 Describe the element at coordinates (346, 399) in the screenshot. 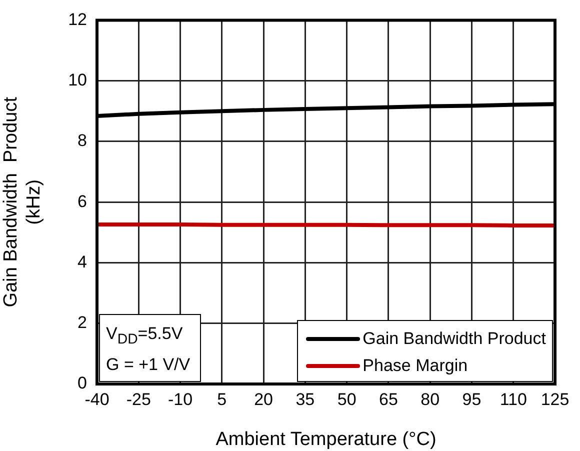

I see `x-tick-label: 50` at that location.